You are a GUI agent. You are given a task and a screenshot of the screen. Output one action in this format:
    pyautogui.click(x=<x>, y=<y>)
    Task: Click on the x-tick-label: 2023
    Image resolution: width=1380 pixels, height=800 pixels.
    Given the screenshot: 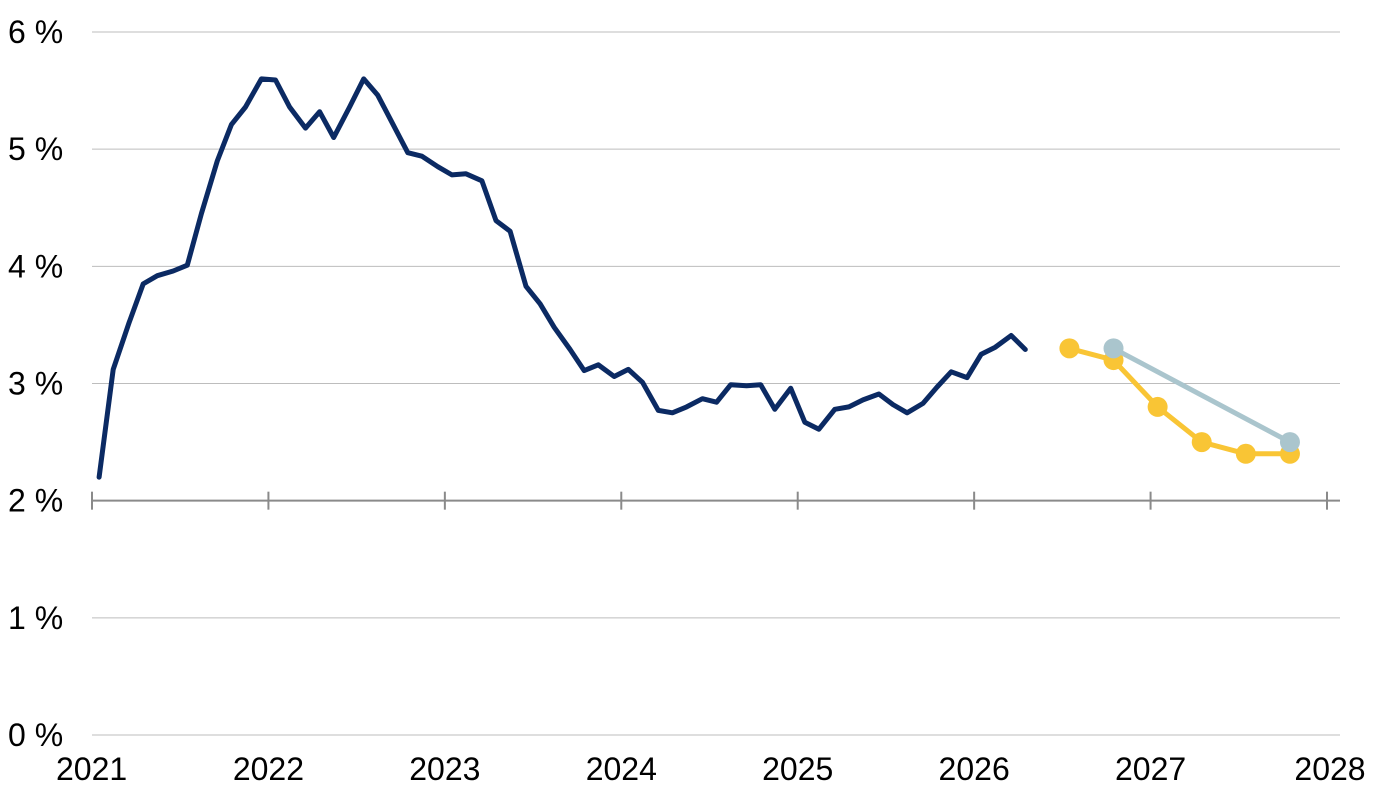 What is the action you would take?
    pyautogui.click(x=444, y=769)
    